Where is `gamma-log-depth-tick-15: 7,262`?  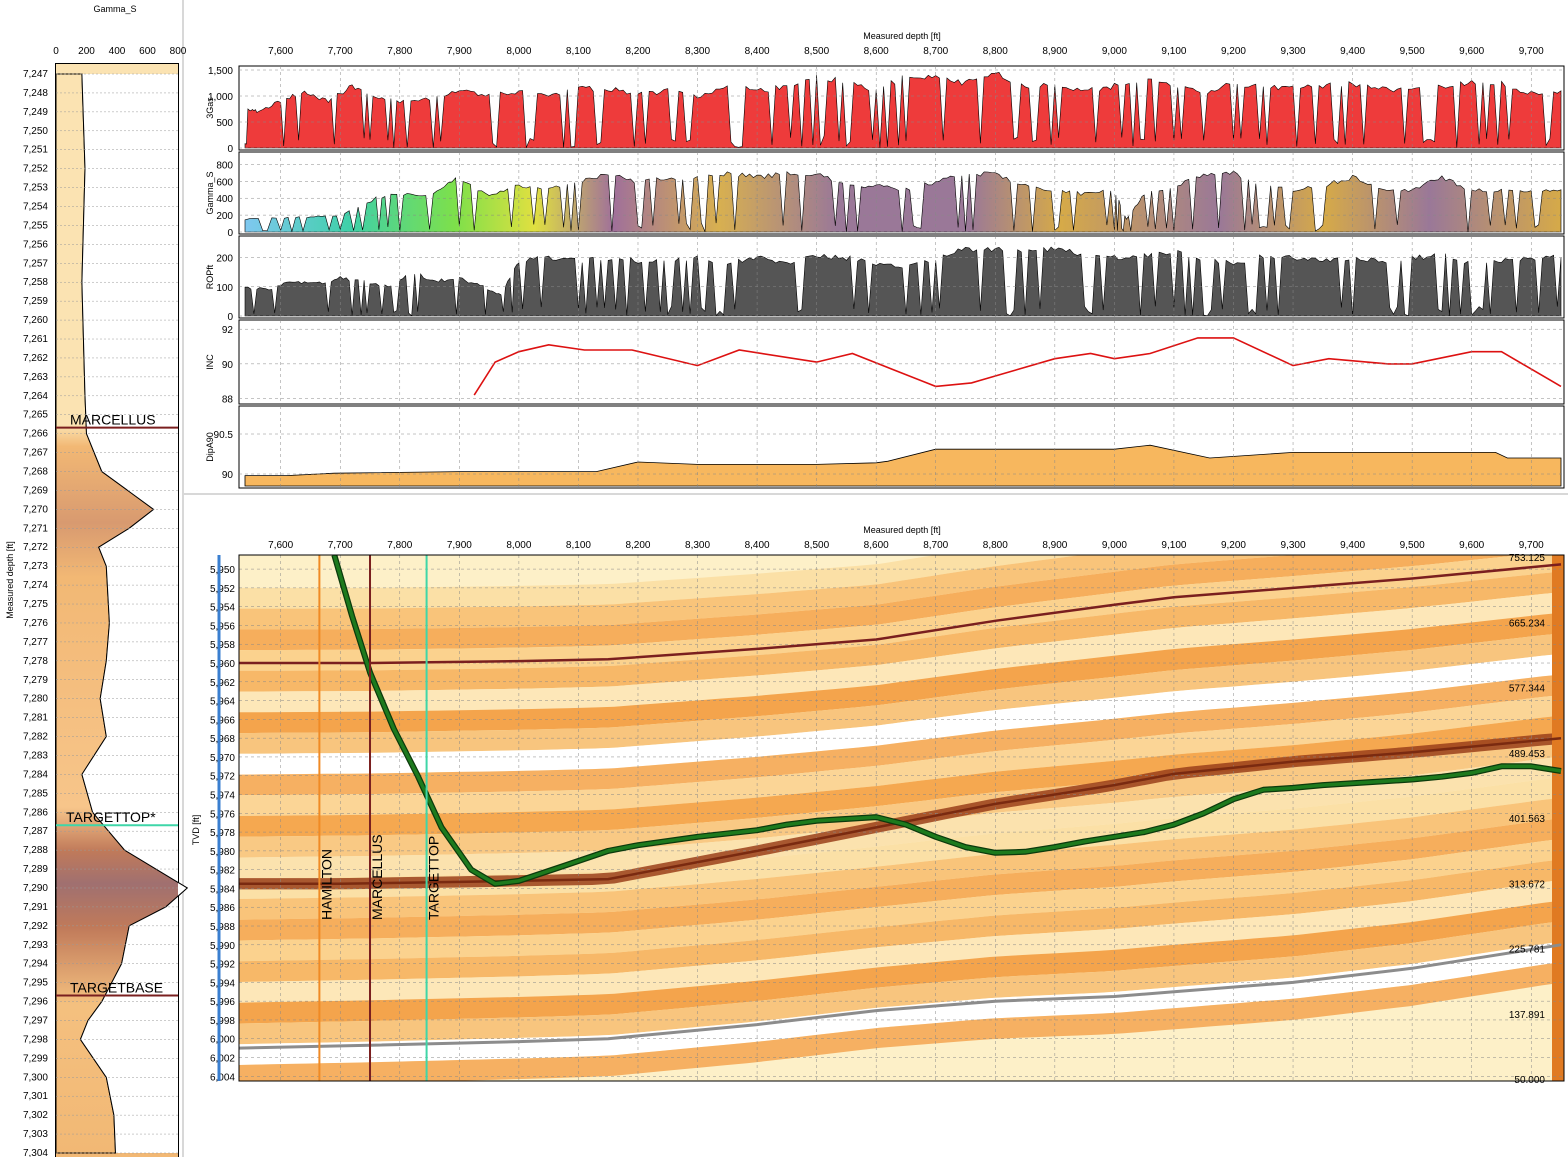 gamma-log-depth-tick-15: 7,262 is located at coordinates (35, 358).